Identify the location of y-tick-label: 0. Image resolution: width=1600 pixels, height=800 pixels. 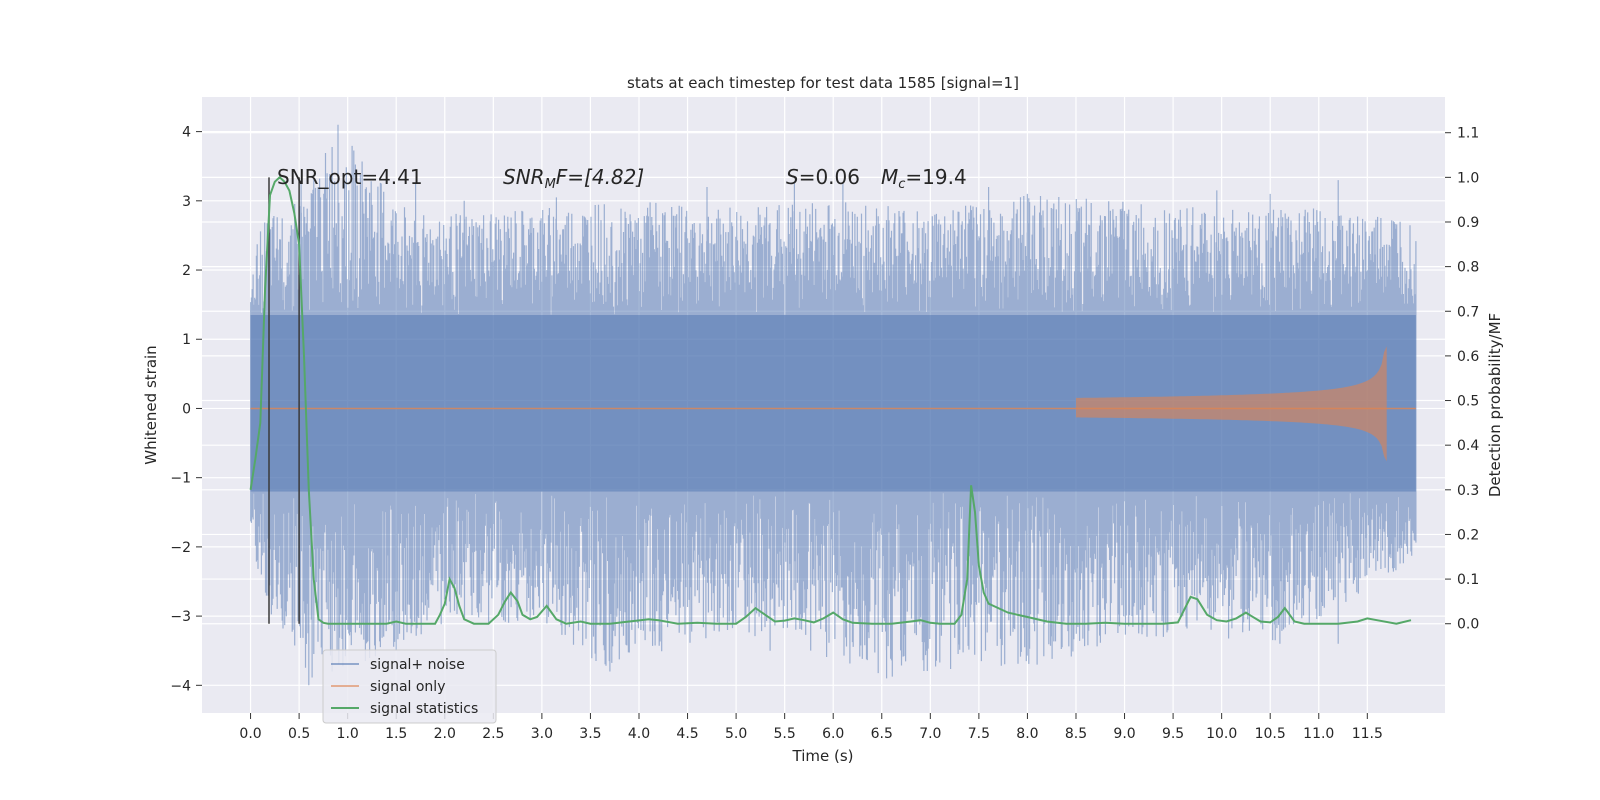
(186, 409).